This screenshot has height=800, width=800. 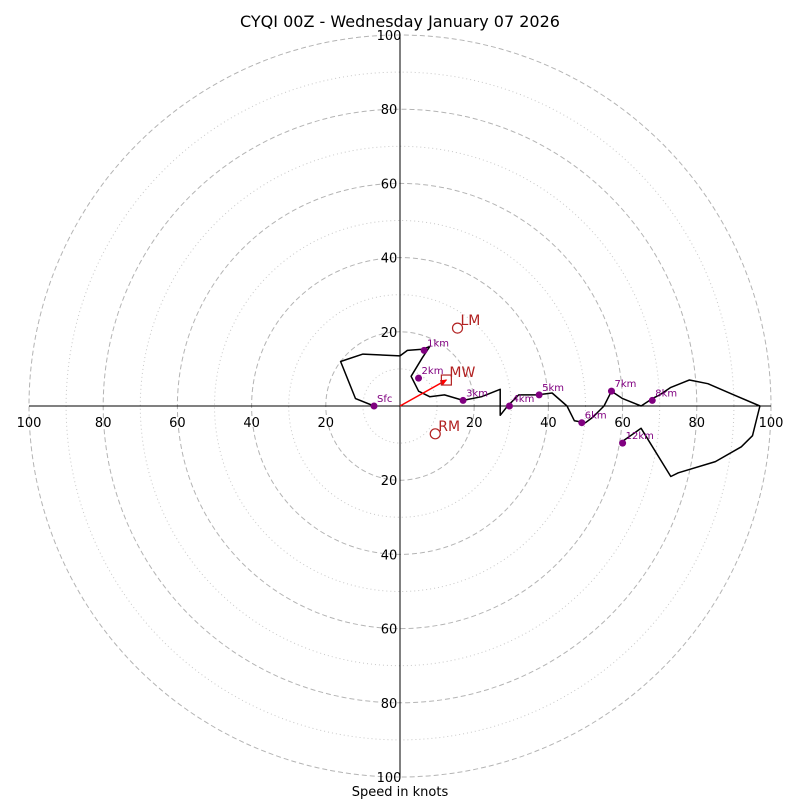 I want to click on height-markers: Sfc 1km 2km 3km 4km 5km 6km 7km 8km 12km, so click(x=523, y=392).